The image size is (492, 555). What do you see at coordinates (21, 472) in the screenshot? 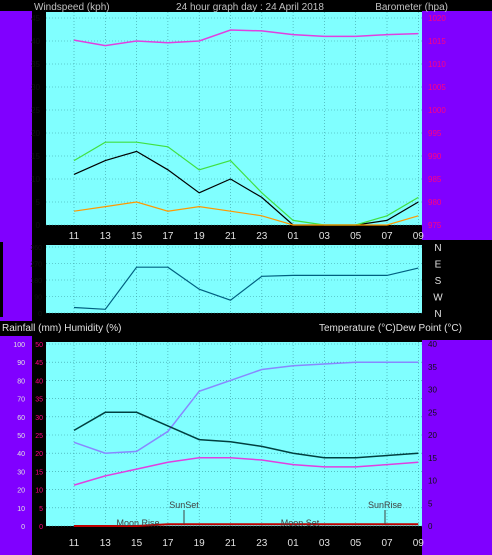
I see `humidity-y-tick-30: 30` at bounding box center [21, 472].